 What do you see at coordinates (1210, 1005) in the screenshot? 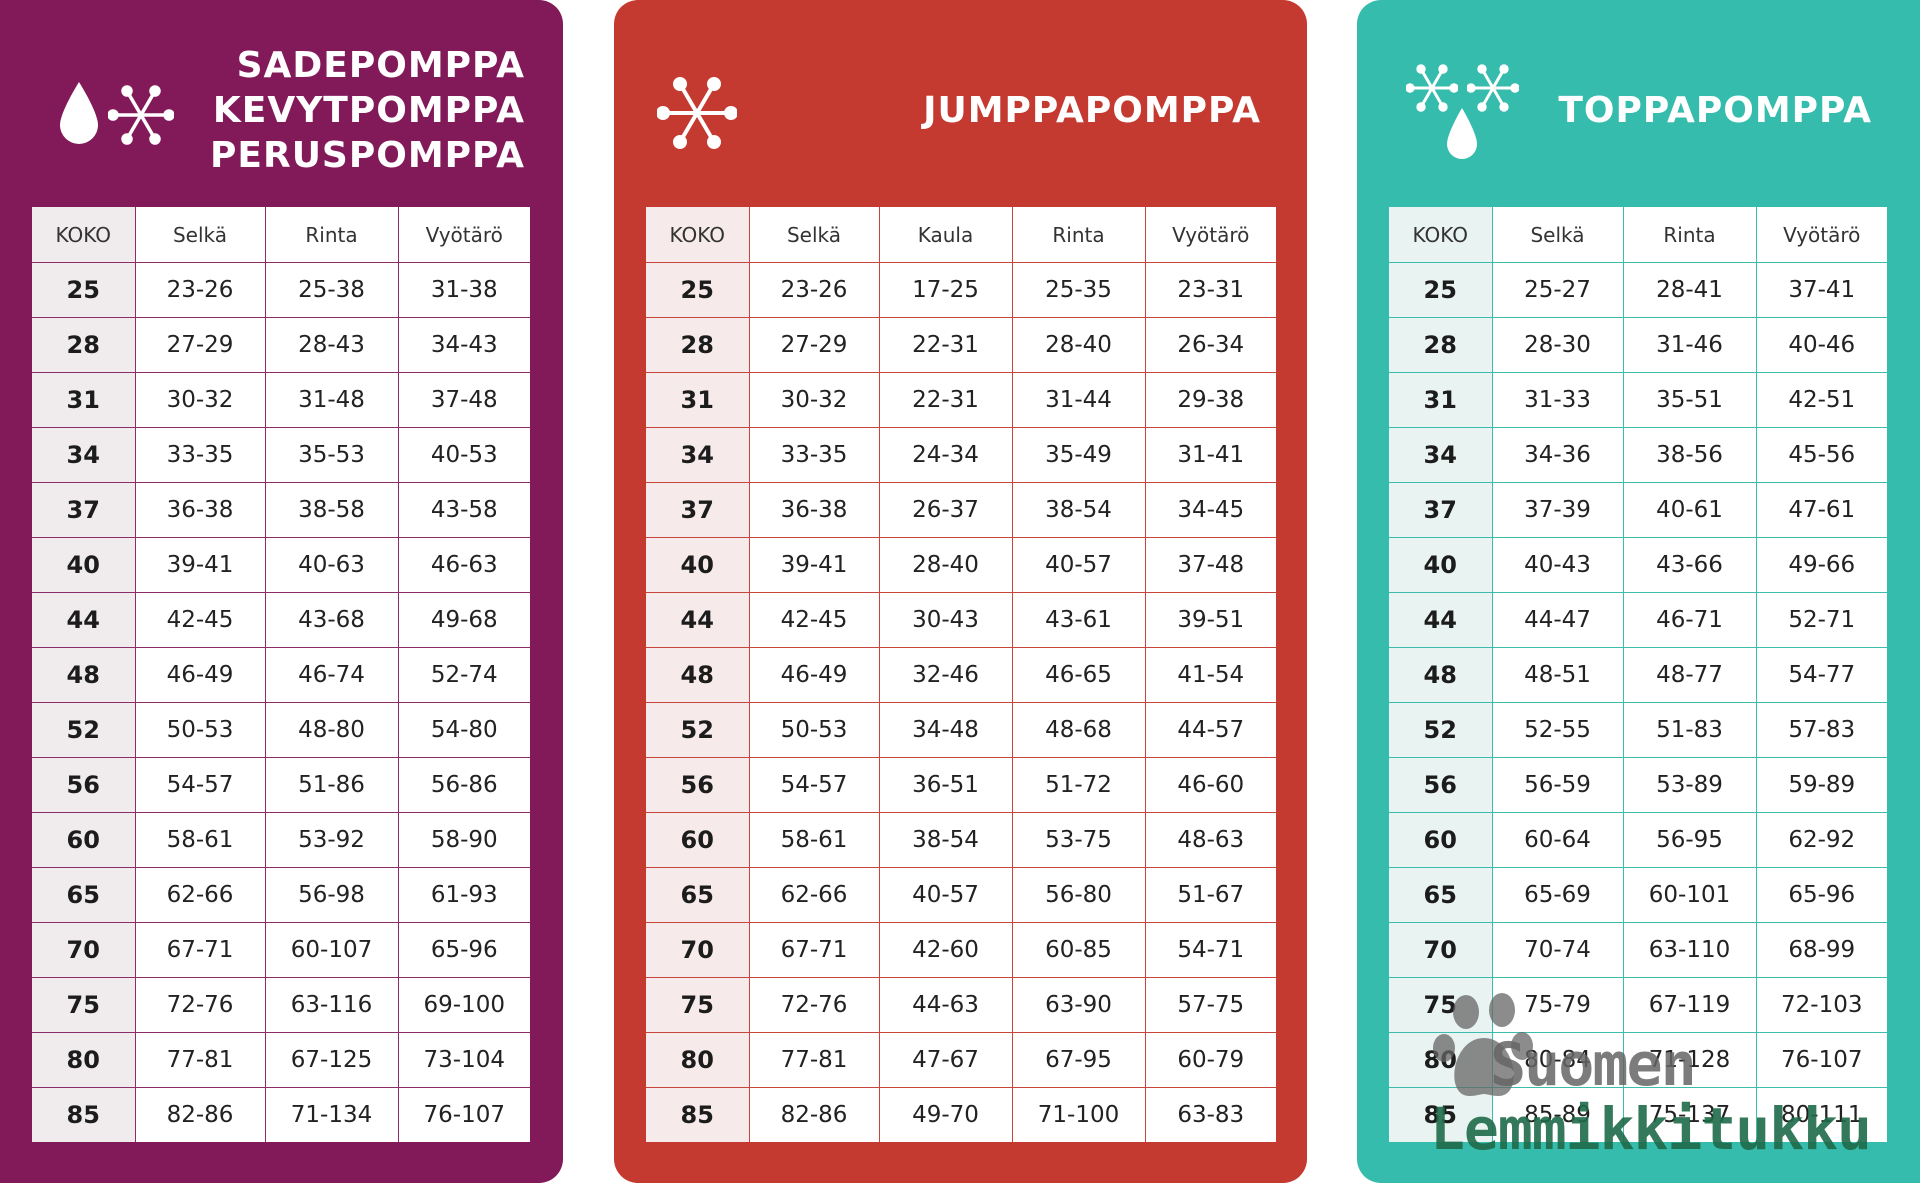
I see `measure-cell: 57-75` at bounding box center [1210, 1005].